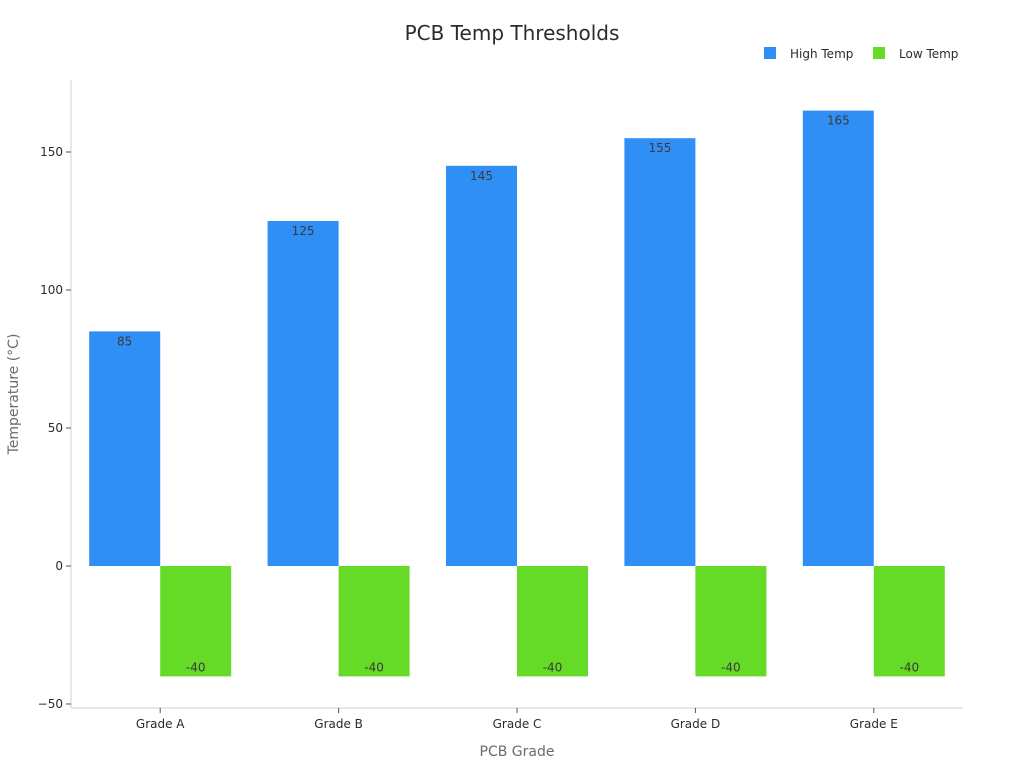 The image size is (1024, 768). I want to click on y-tick-label: 0, so click(59, 566).